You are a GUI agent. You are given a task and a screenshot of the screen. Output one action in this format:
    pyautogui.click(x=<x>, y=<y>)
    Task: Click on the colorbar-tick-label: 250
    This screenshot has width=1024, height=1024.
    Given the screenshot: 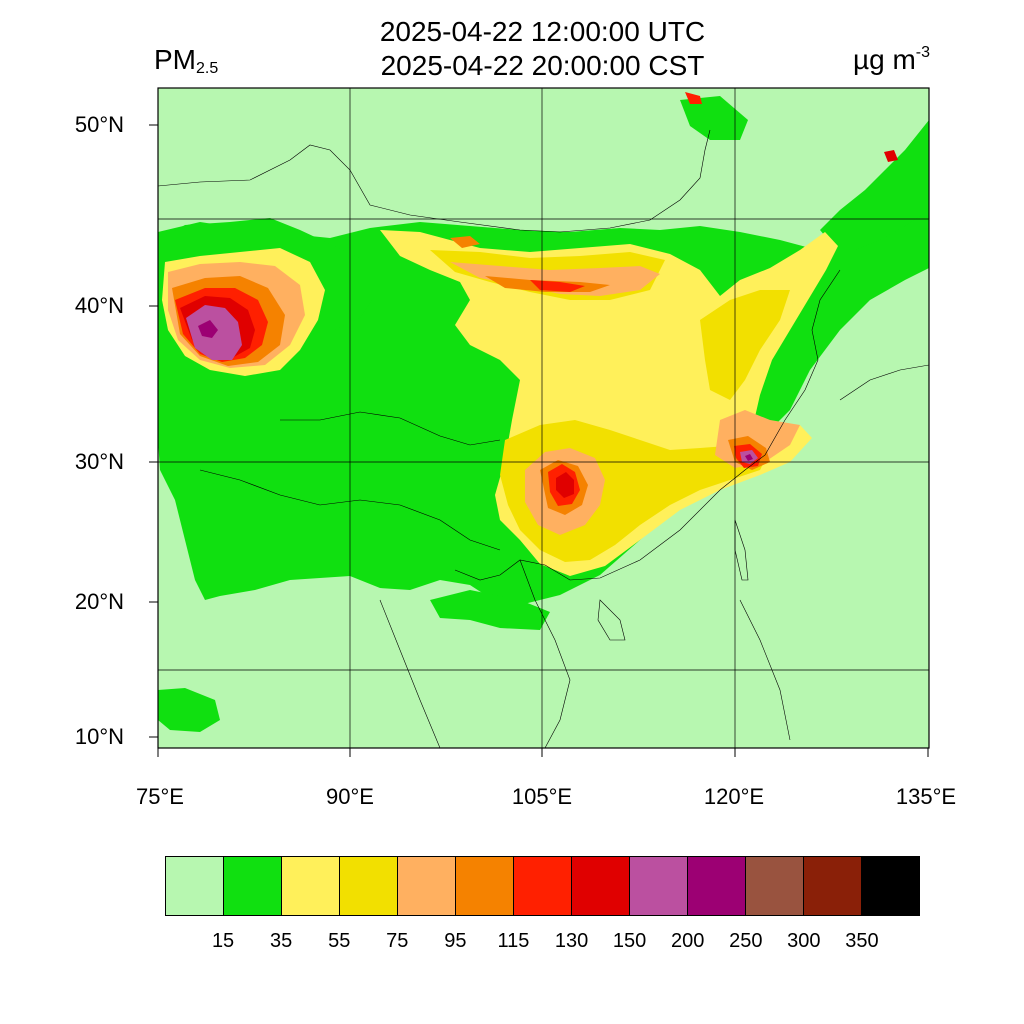 What is the action you would take?
    pyautogui.click(x=746, y=941)
    